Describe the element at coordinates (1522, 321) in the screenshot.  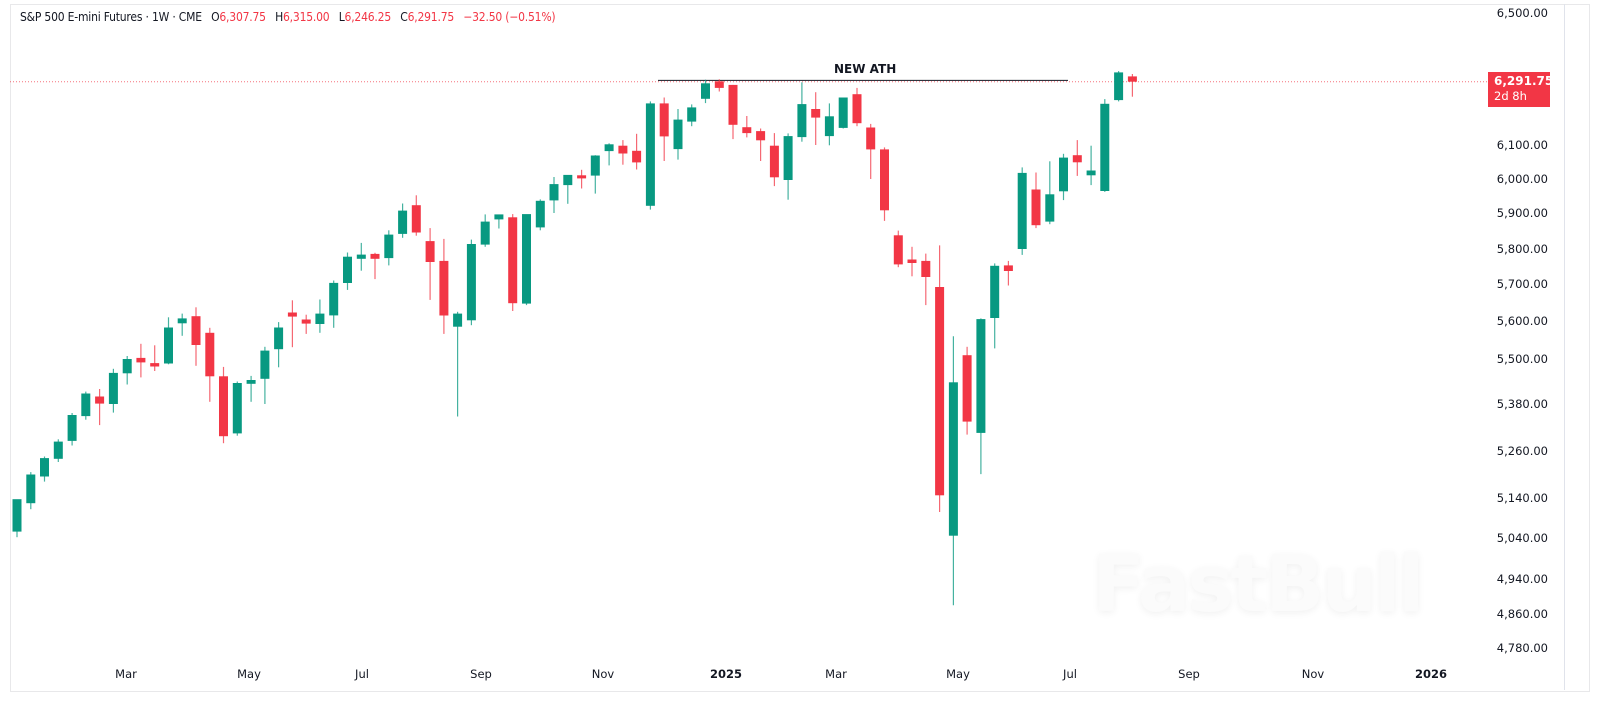
I see `price-tick-label: 5,600.00` at that location.